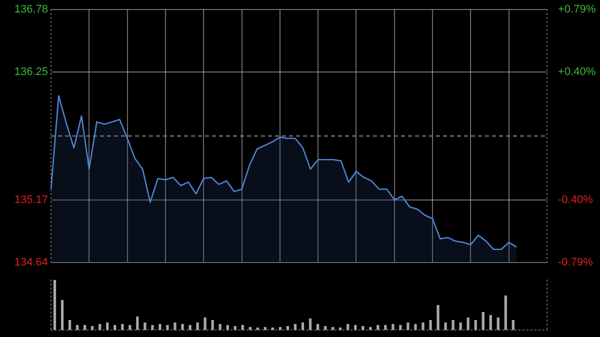  I want to click on y-tick-label: 135.17, so click(31, 200).